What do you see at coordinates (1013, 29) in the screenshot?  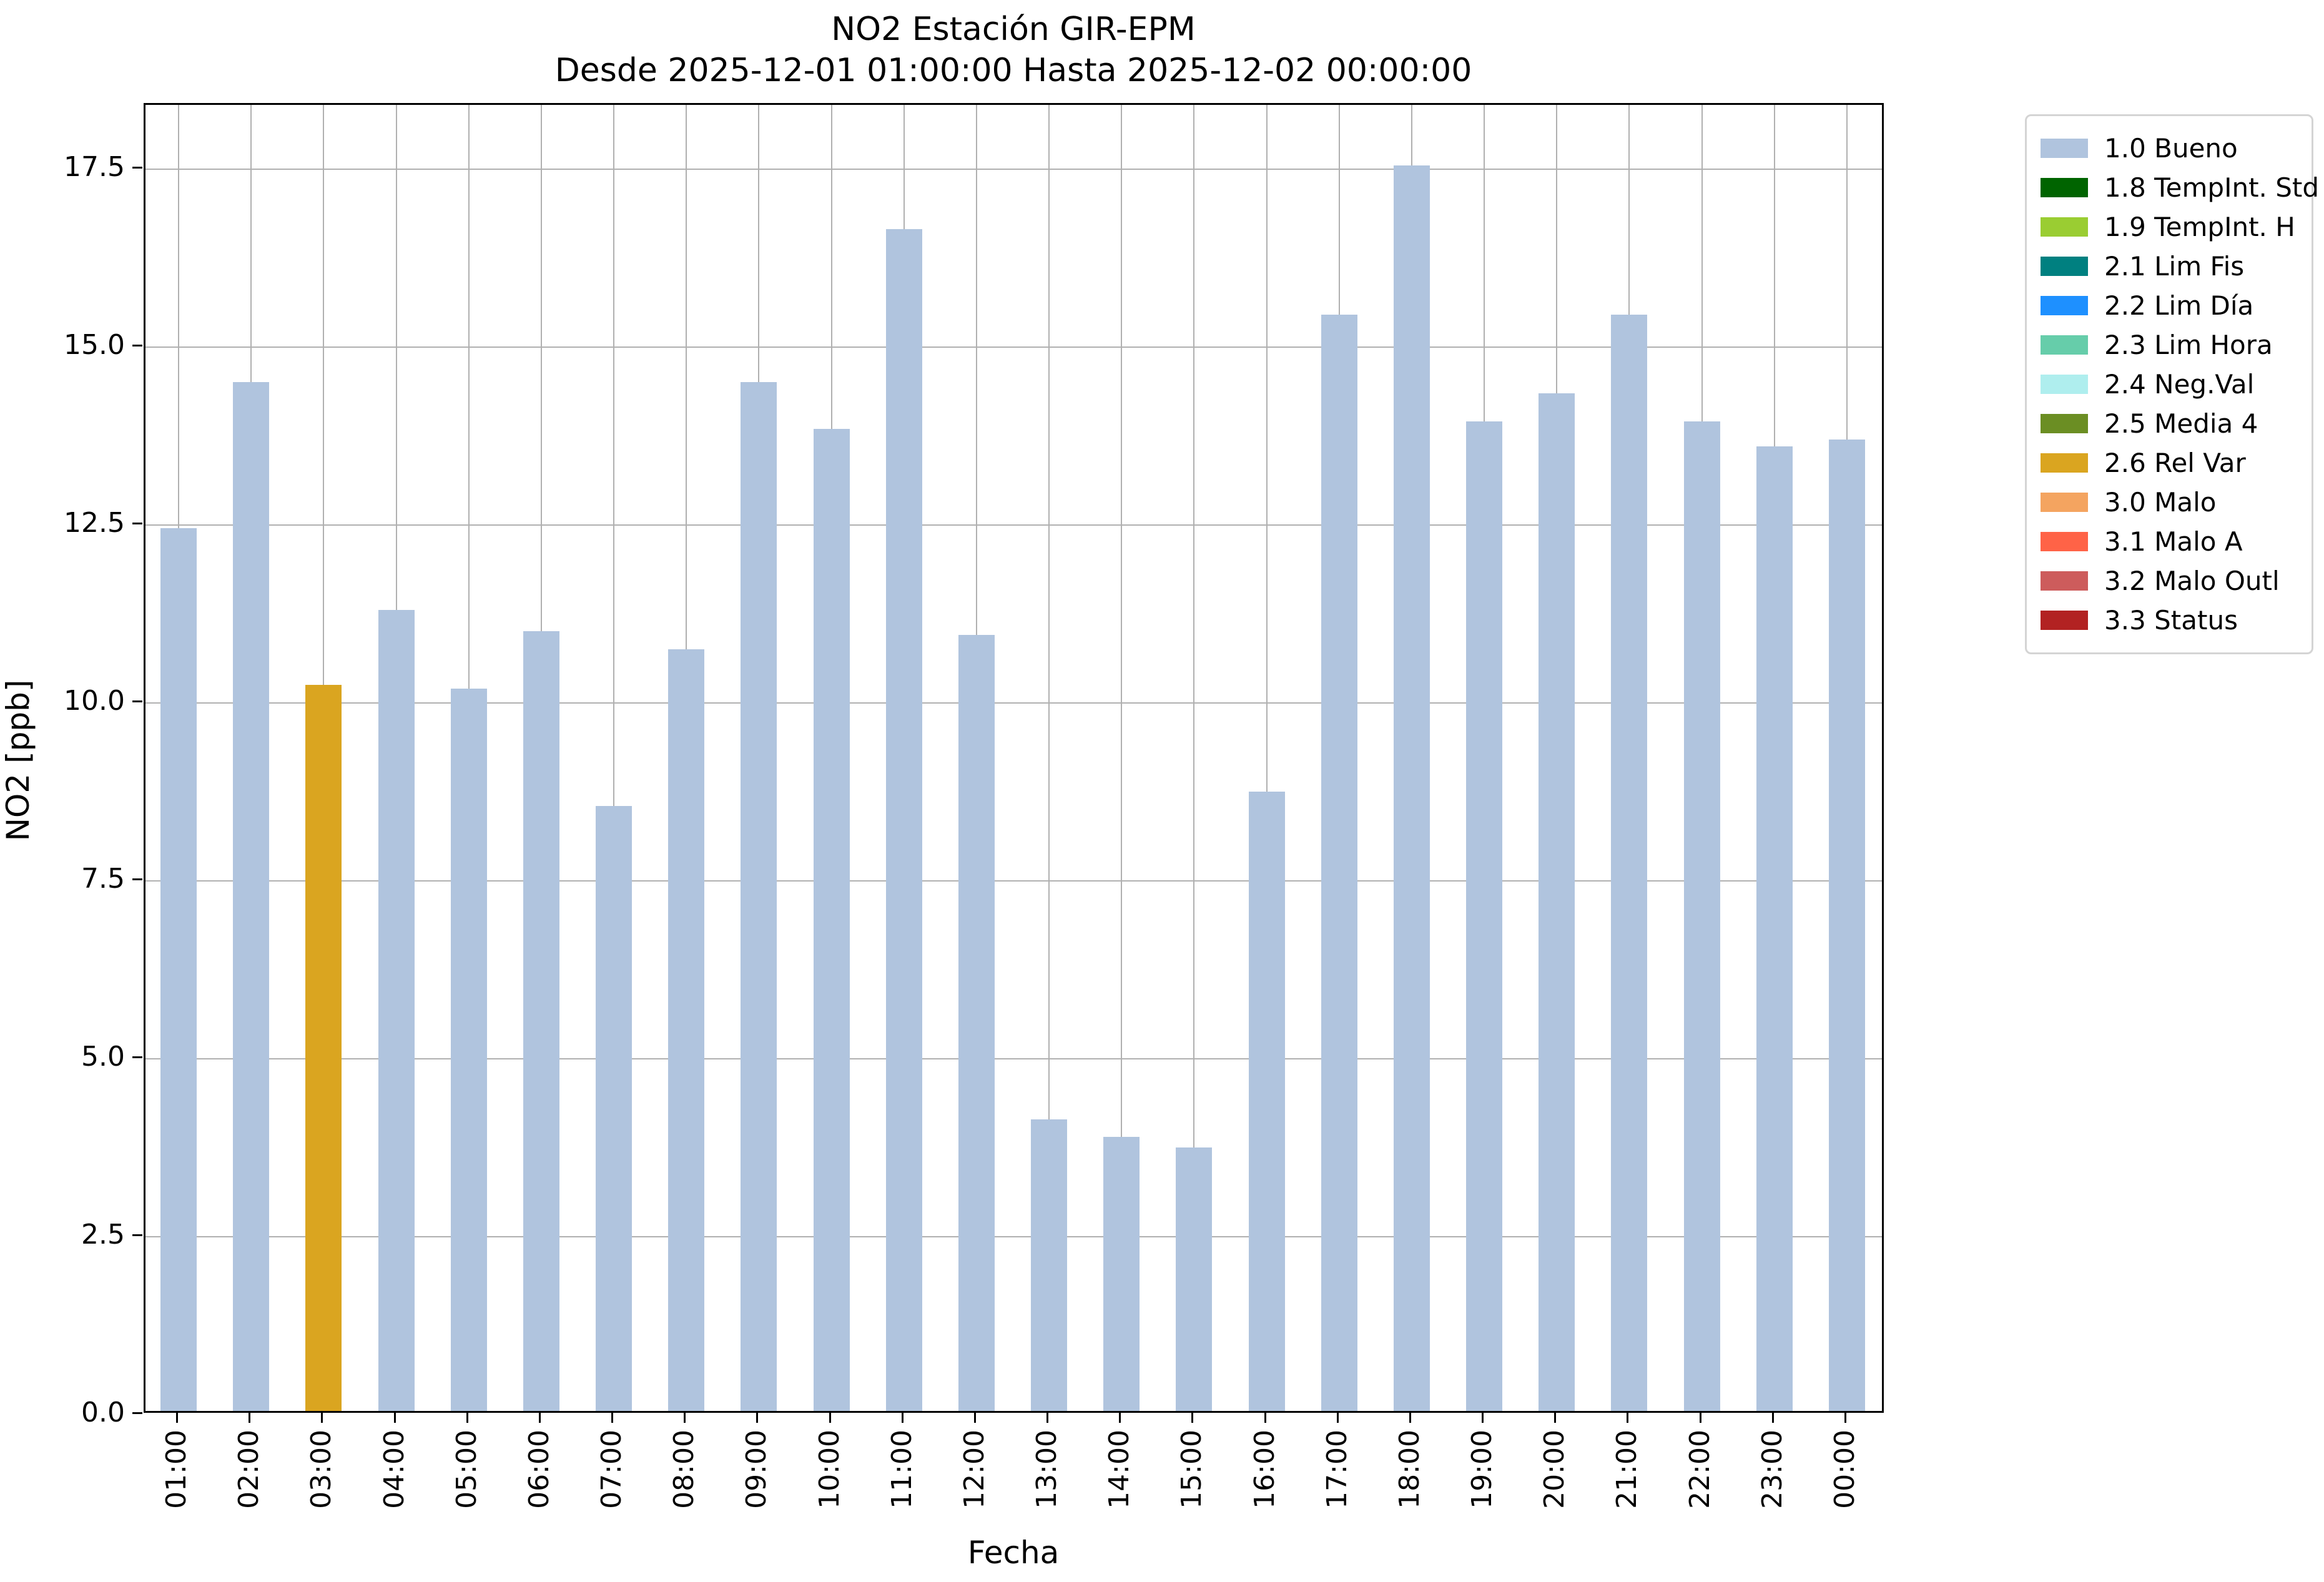 I see `chart-title-line1: NO2 Estación GIR-EPM` at bounding box center [1013, 29].